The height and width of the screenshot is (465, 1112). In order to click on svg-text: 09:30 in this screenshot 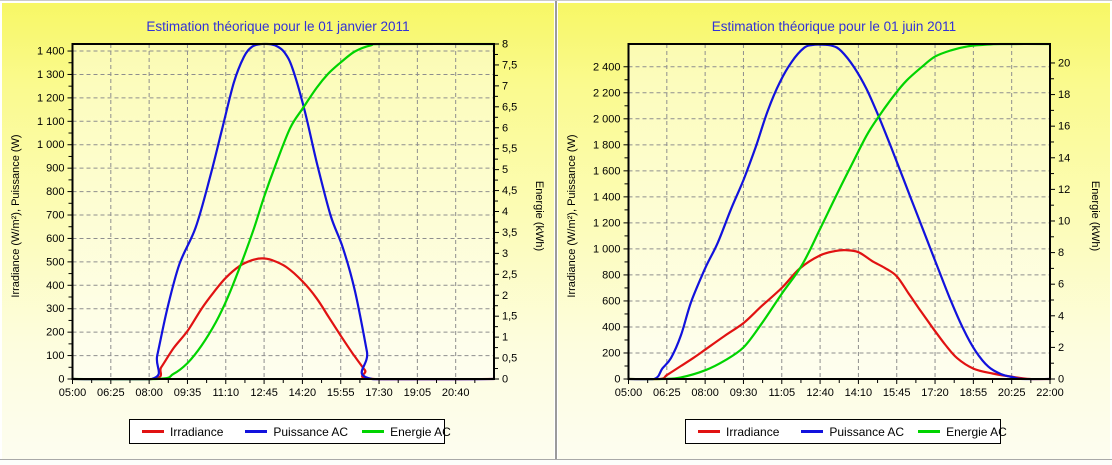, I will do `click(744, 393)`.